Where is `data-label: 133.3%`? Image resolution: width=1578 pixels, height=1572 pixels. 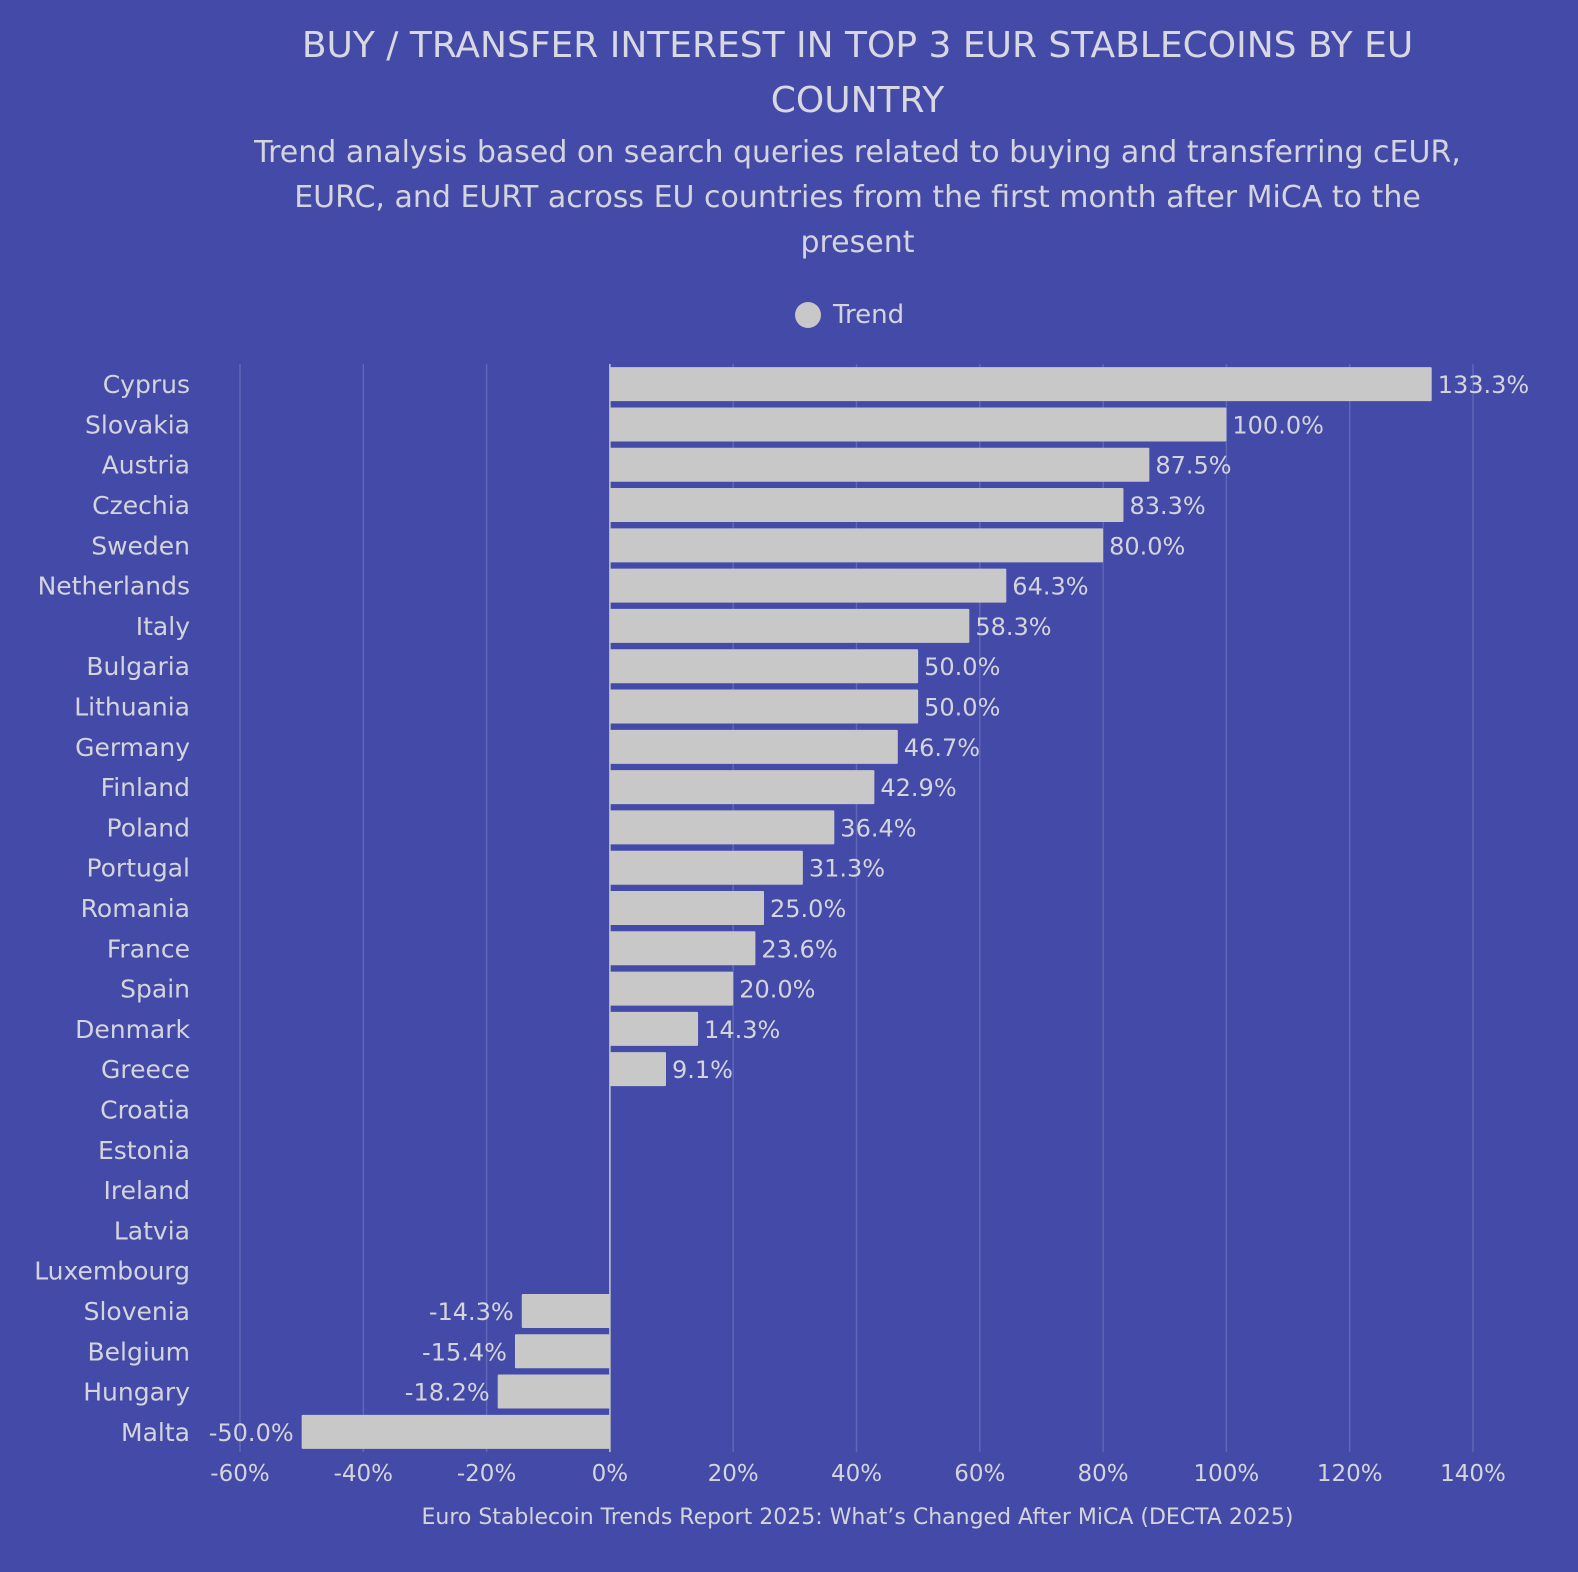
data-label: 133.3% is located at coordinates (1484, 385).